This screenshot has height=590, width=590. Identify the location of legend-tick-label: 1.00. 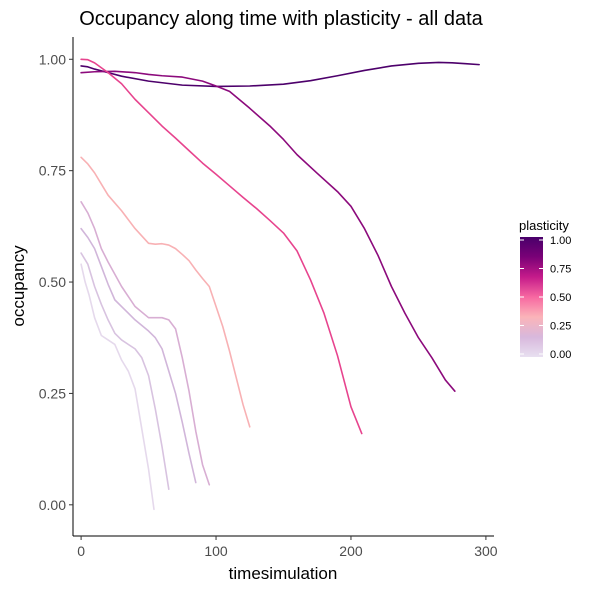
(560, 241).